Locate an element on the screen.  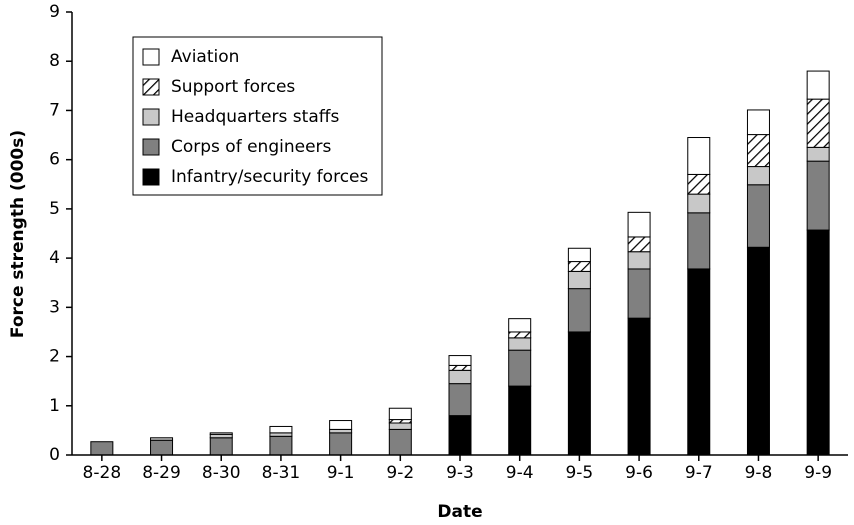
y-tick-label: 8 is located at coordinates (54, 61).